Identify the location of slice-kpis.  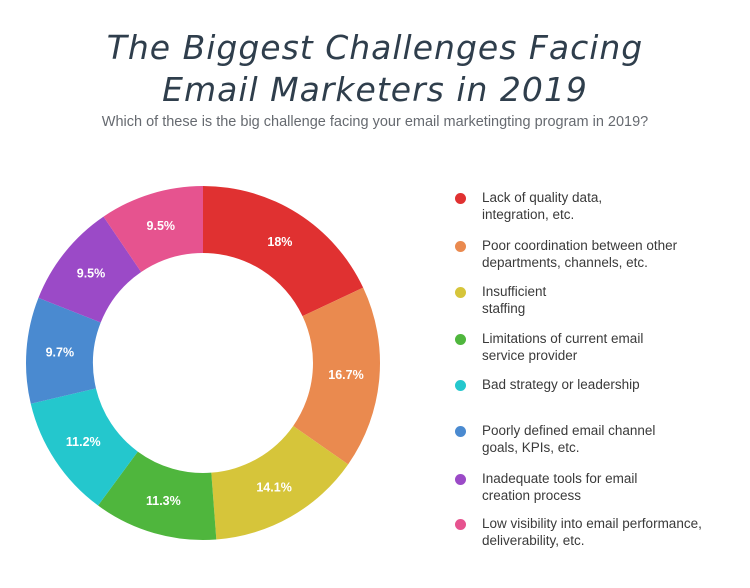
(63, 350).